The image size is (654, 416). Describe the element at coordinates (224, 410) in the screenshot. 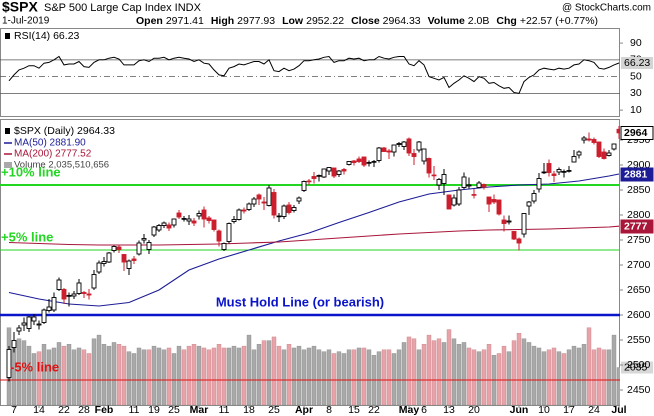

I see `x-tick-label: 11` at that location.